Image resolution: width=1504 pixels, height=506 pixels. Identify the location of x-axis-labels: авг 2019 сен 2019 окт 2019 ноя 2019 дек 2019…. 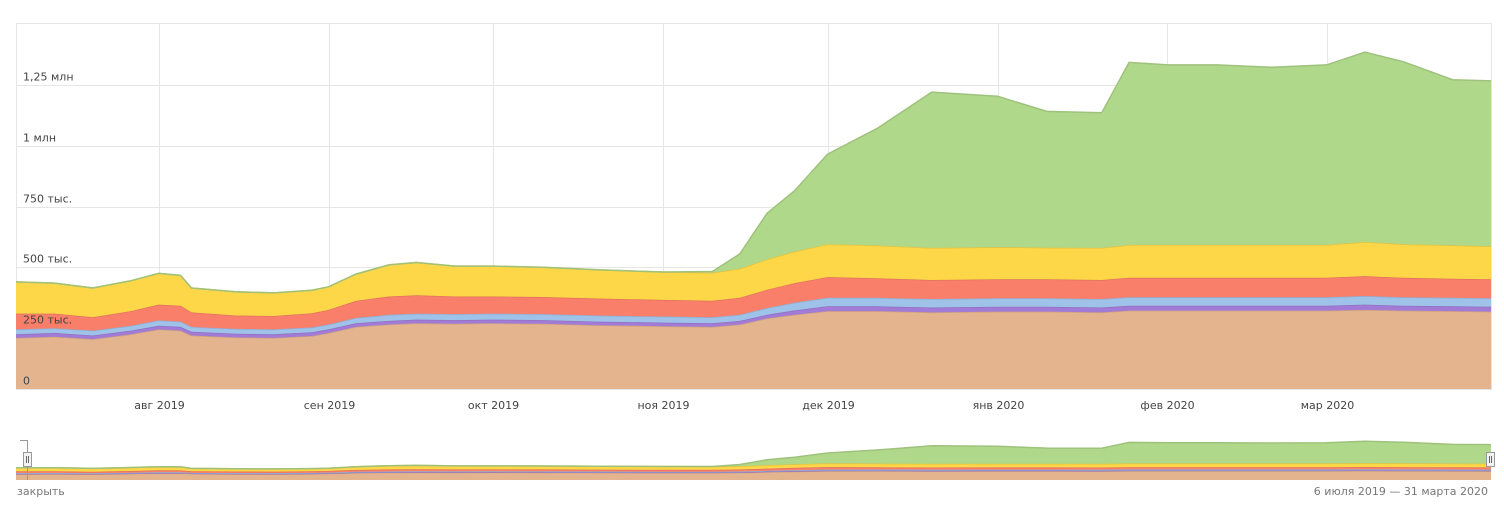
(744, 405).